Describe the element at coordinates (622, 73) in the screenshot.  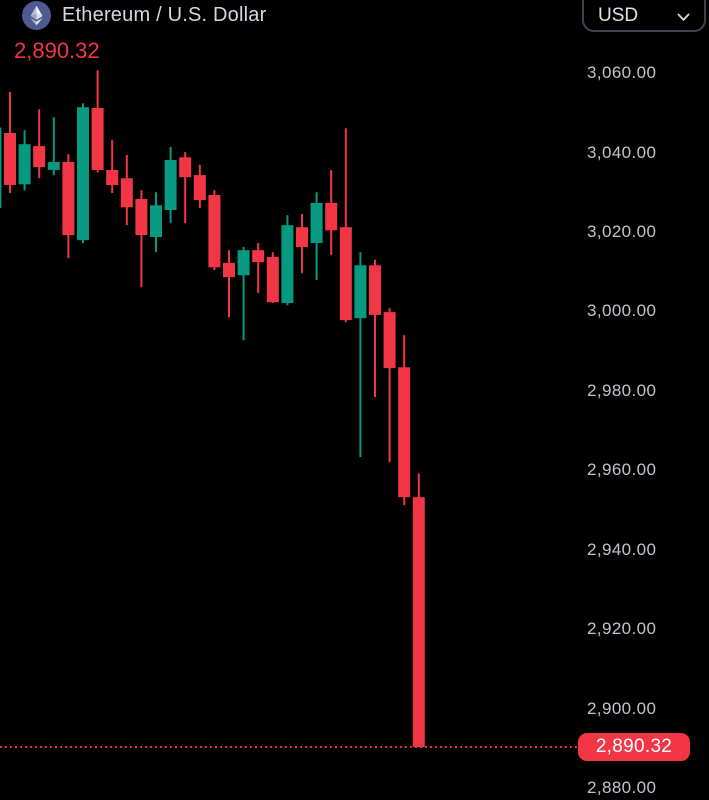
I see `price-tick-label: 3,060.00` at that location.